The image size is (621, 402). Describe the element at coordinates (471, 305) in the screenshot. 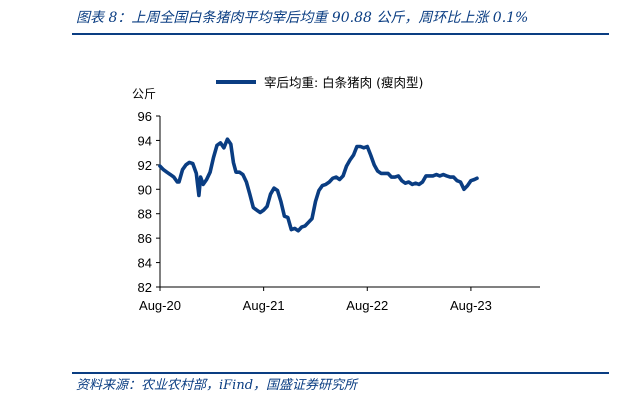

I see `x-tick-label: Aug-23` at that location.